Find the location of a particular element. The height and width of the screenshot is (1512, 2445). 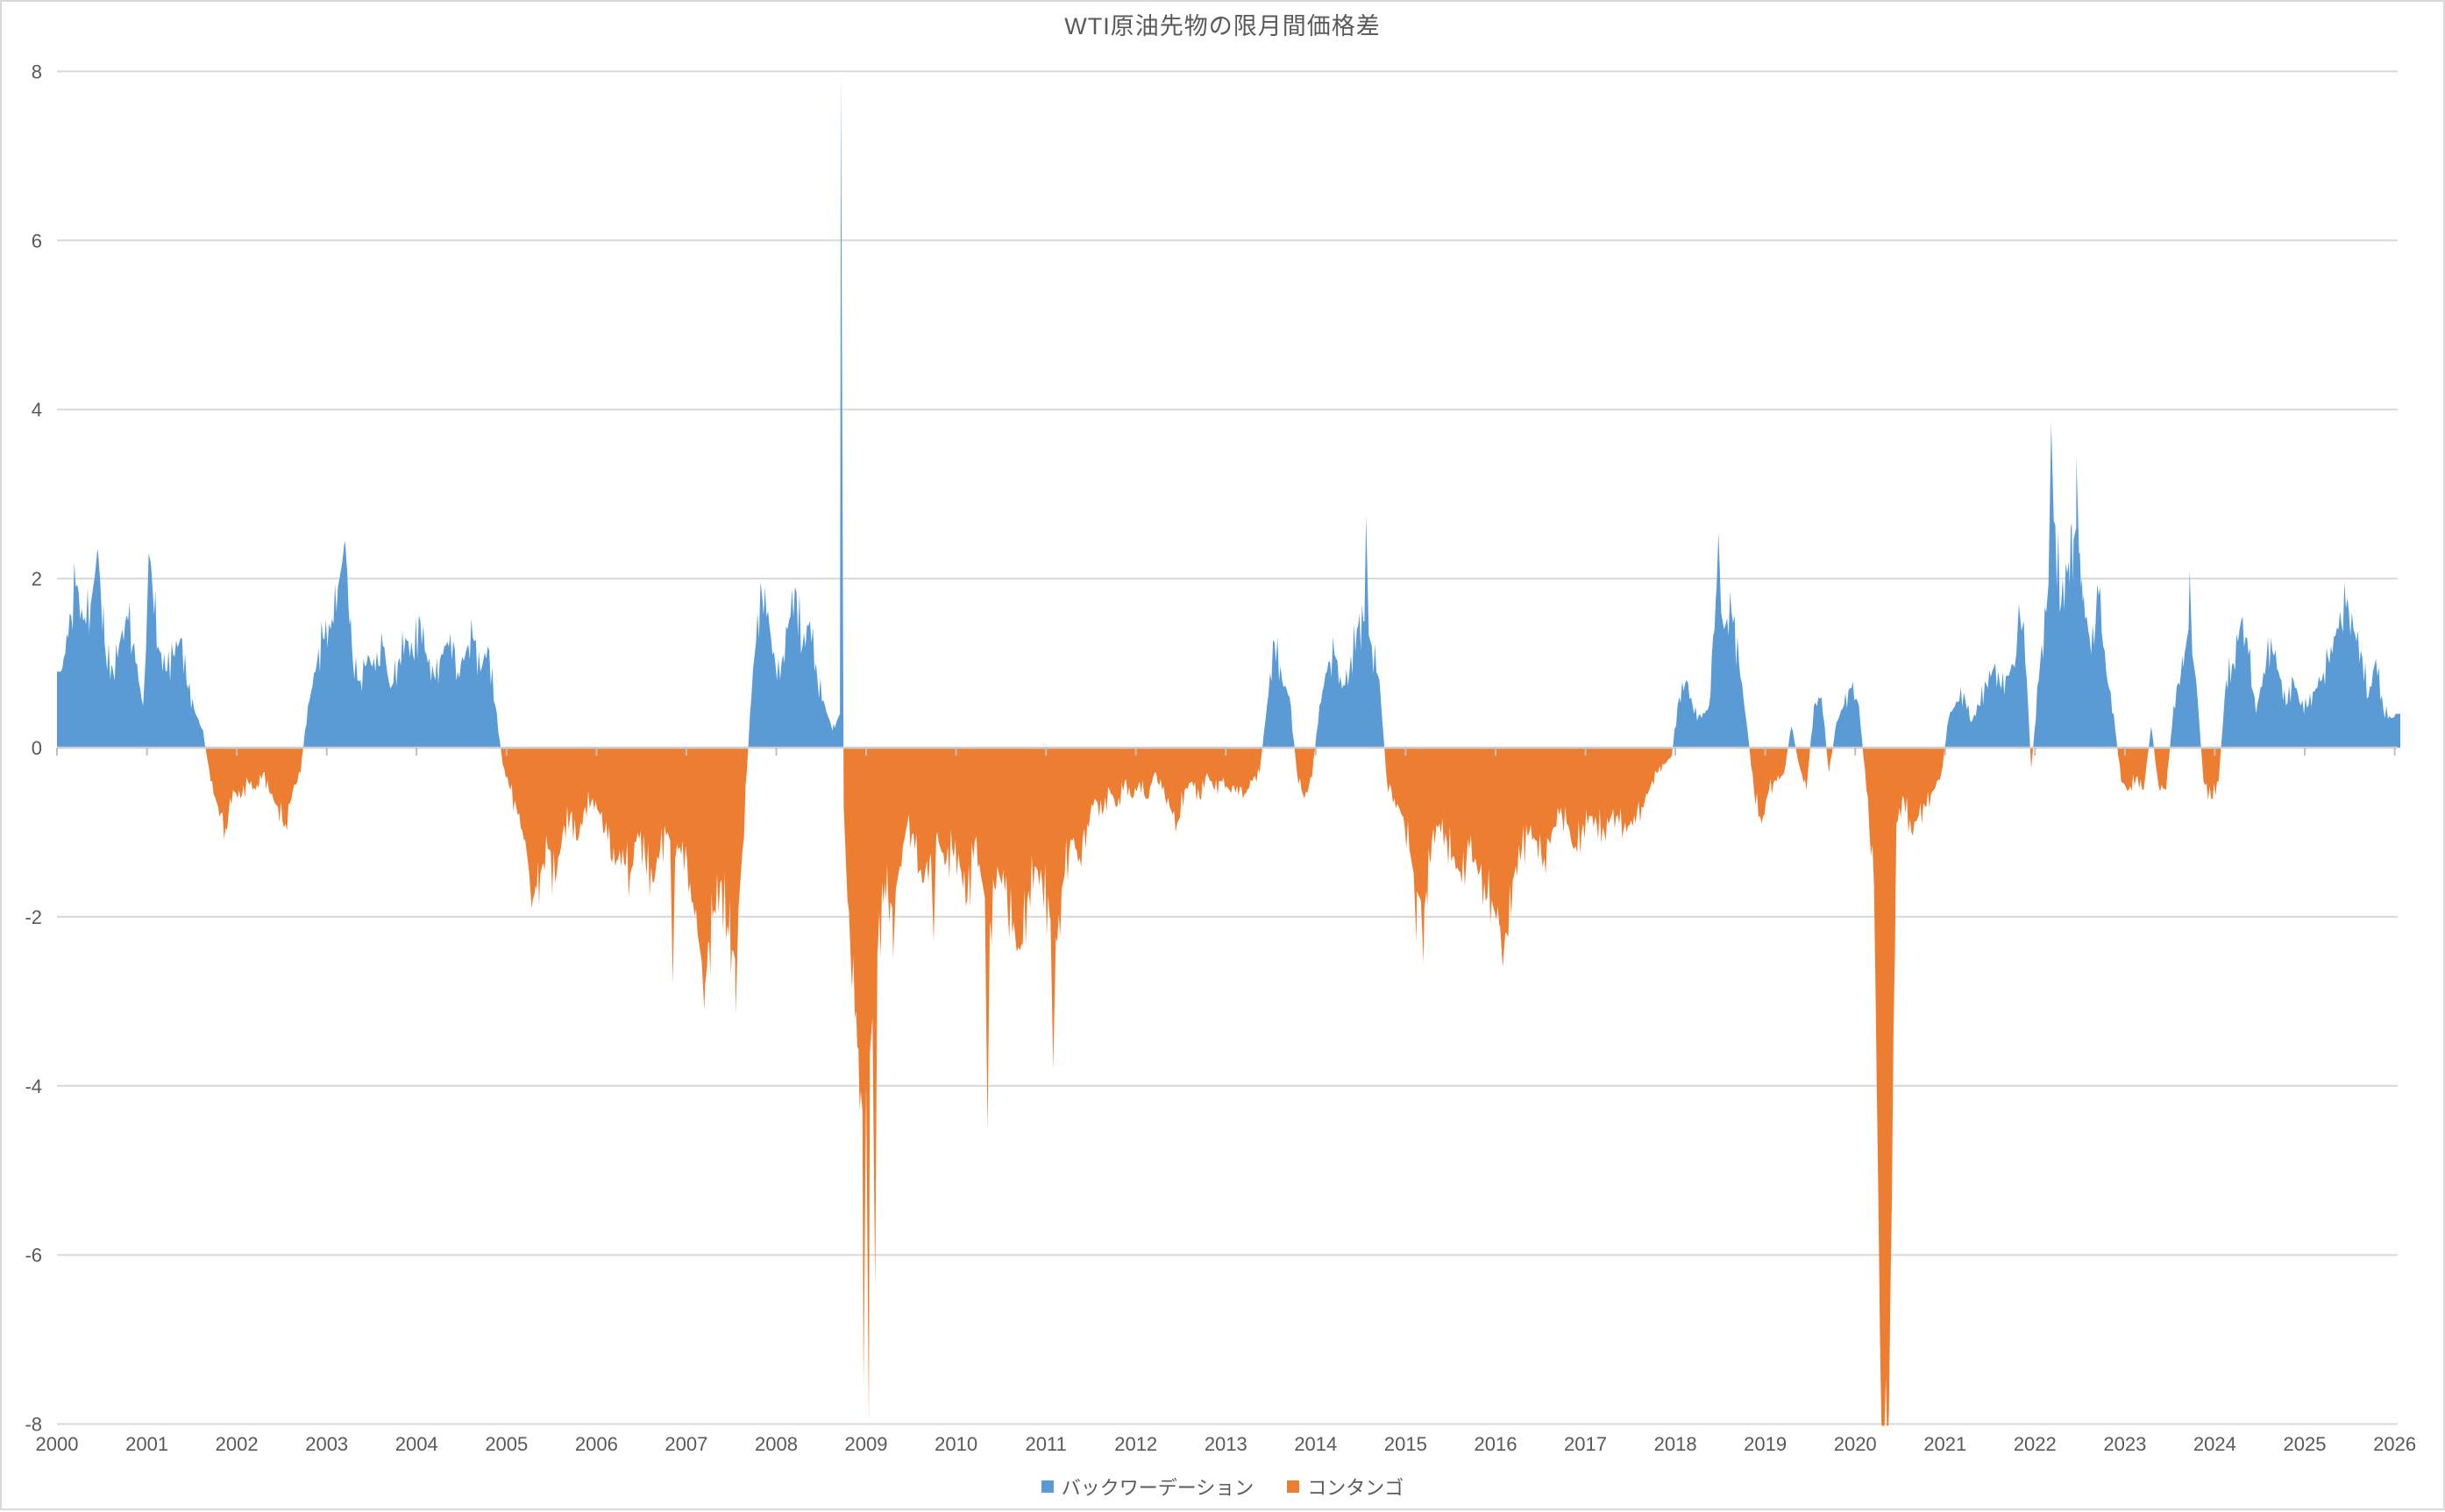

legend-label-backwardation: バックワーデーション is located at coordinates (1157, 1488).